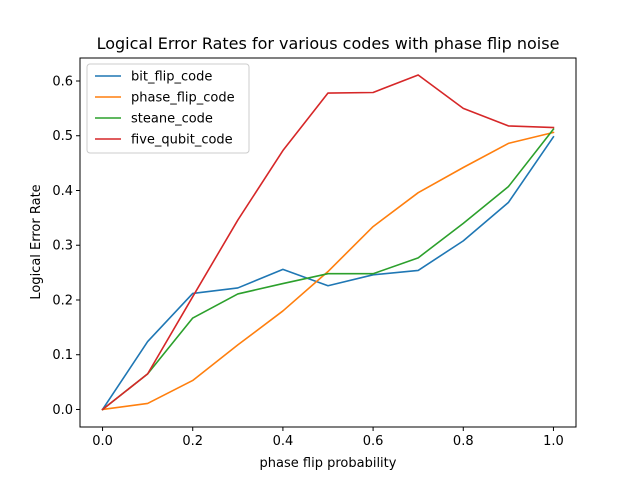 The image size is (640, 480). I want to click on y-tick-label: 0.0, so click(62, 410).